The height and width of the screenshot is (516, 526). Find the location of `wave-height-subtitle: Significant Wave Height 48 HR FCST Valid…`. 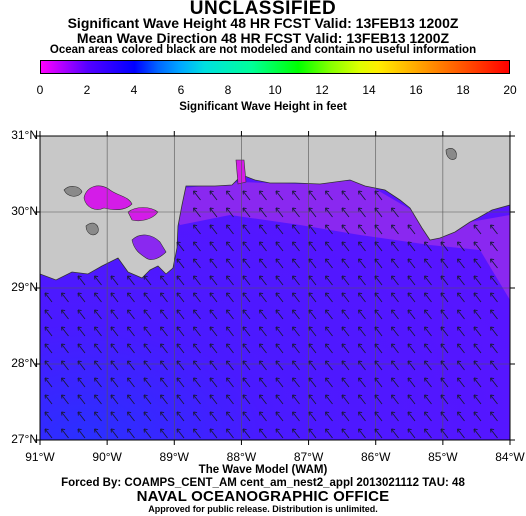

wave-height-subtitle: Significant Wave Height 48 HR FCST Valid… is located at coordinates (263, 23).